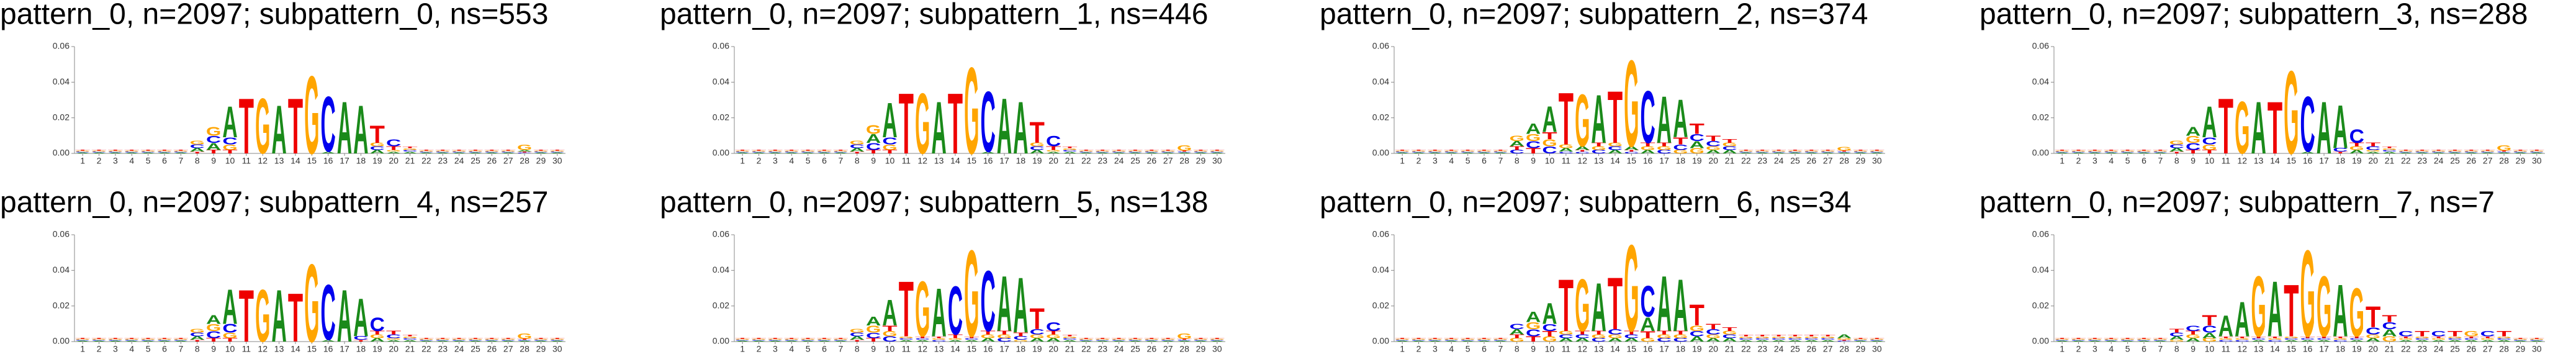 This screenshot has width=2576, height=354. What do you see at coordinates (972, 161) in the screenshot?
I see `x-tick-label: 15` at bounding box center [972, 161].